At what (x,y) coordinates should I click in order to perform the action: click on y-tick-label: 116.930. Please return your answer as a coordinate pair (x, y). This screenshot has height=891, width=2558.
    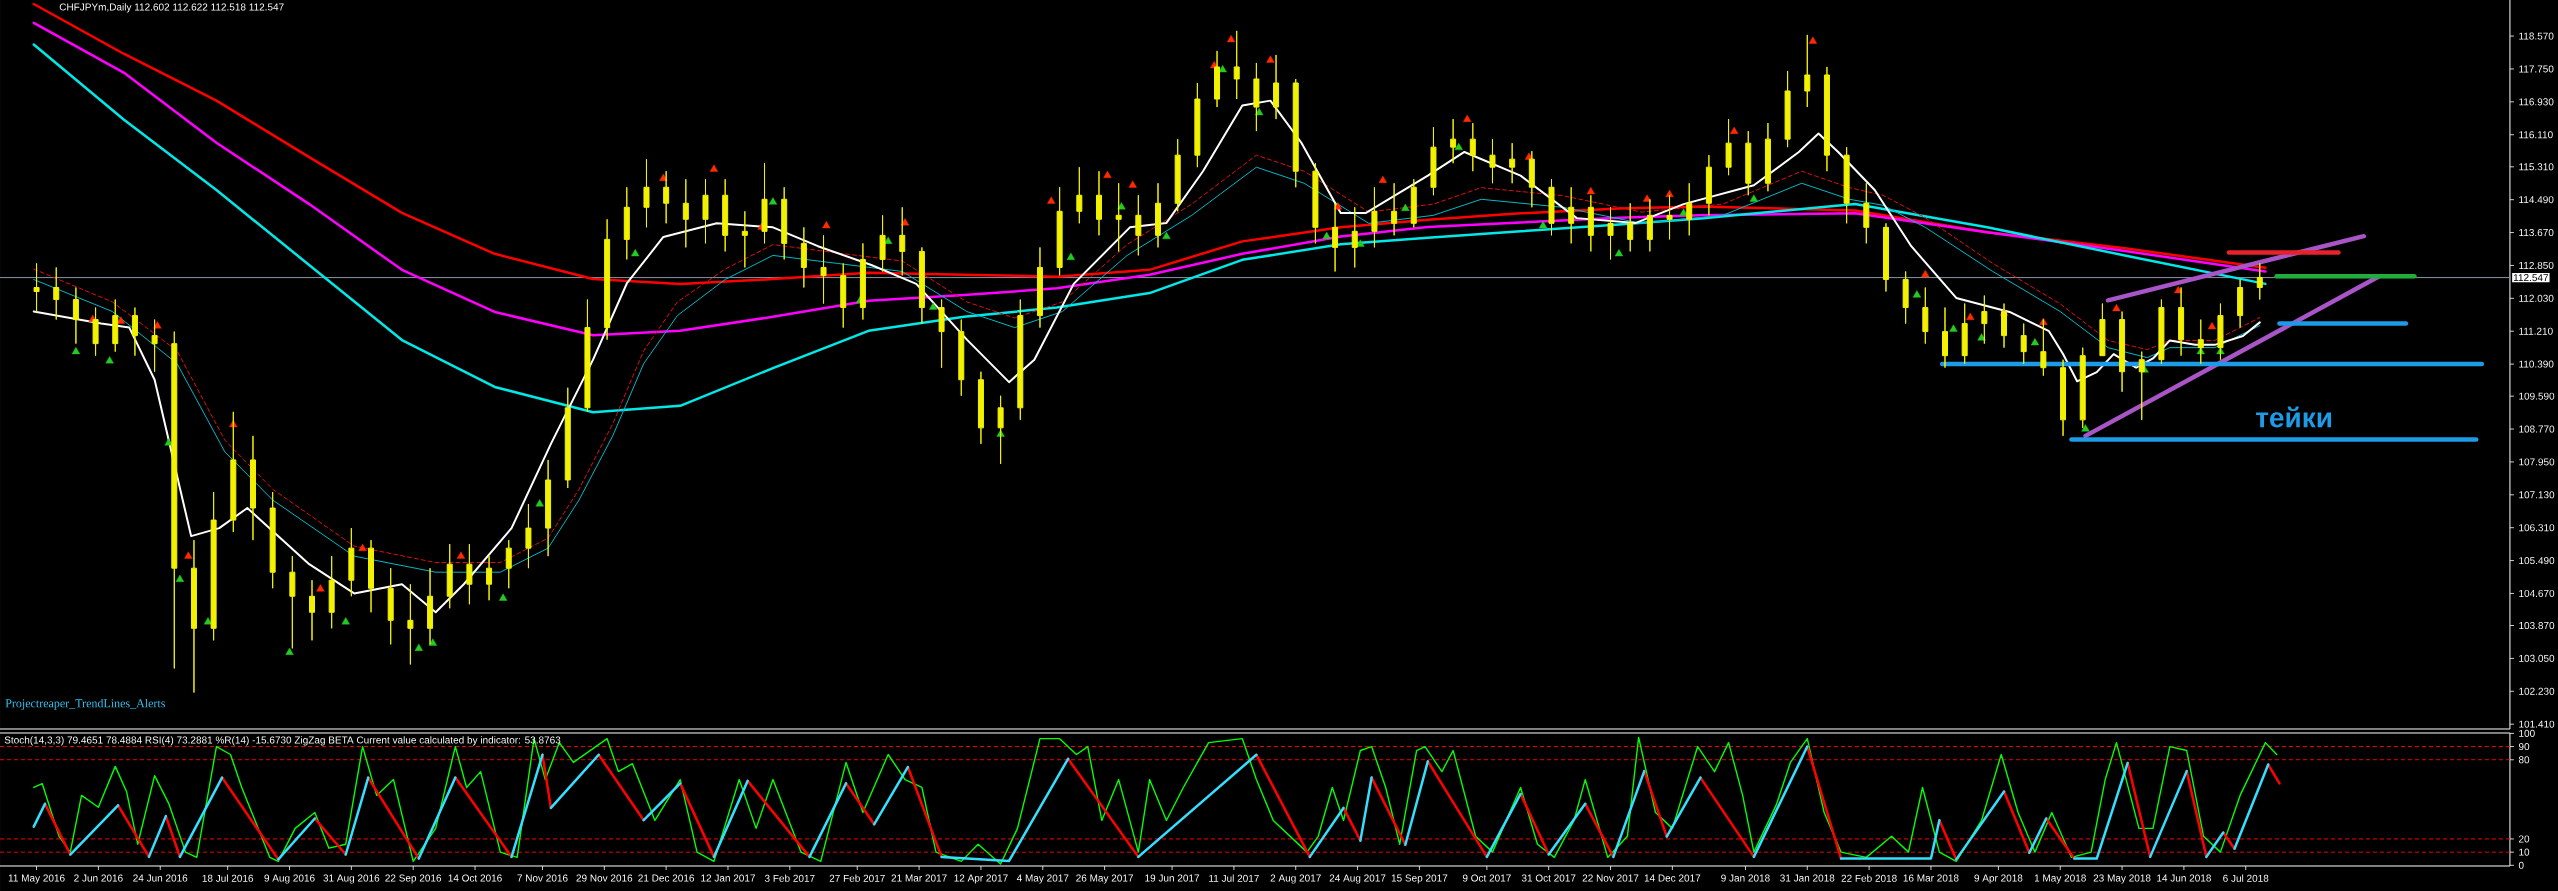
    Looking at the image, I should click on (2536, 102).